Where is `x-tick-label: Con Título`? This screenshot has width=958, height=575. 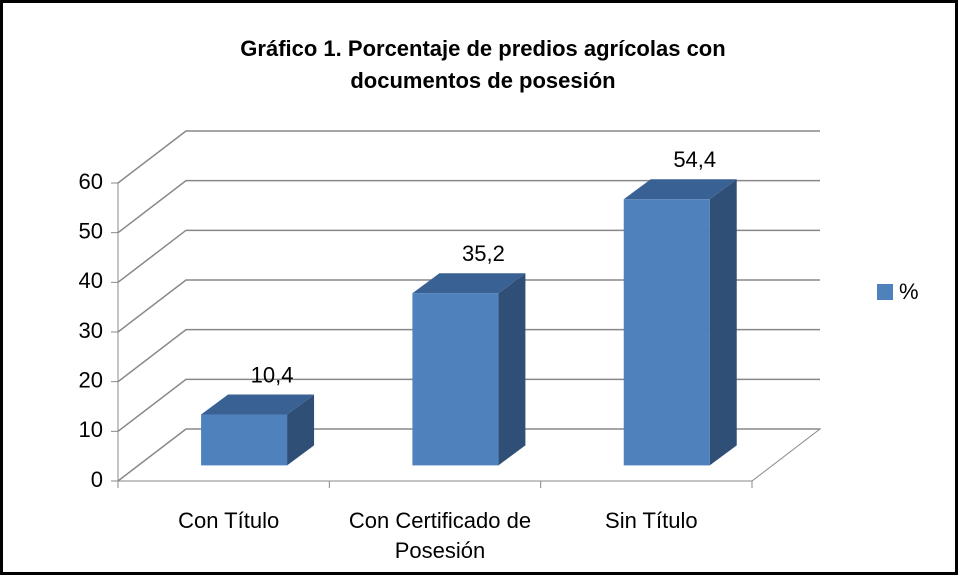
x-tick-label: Con Título is located at coordinates (229, 520).